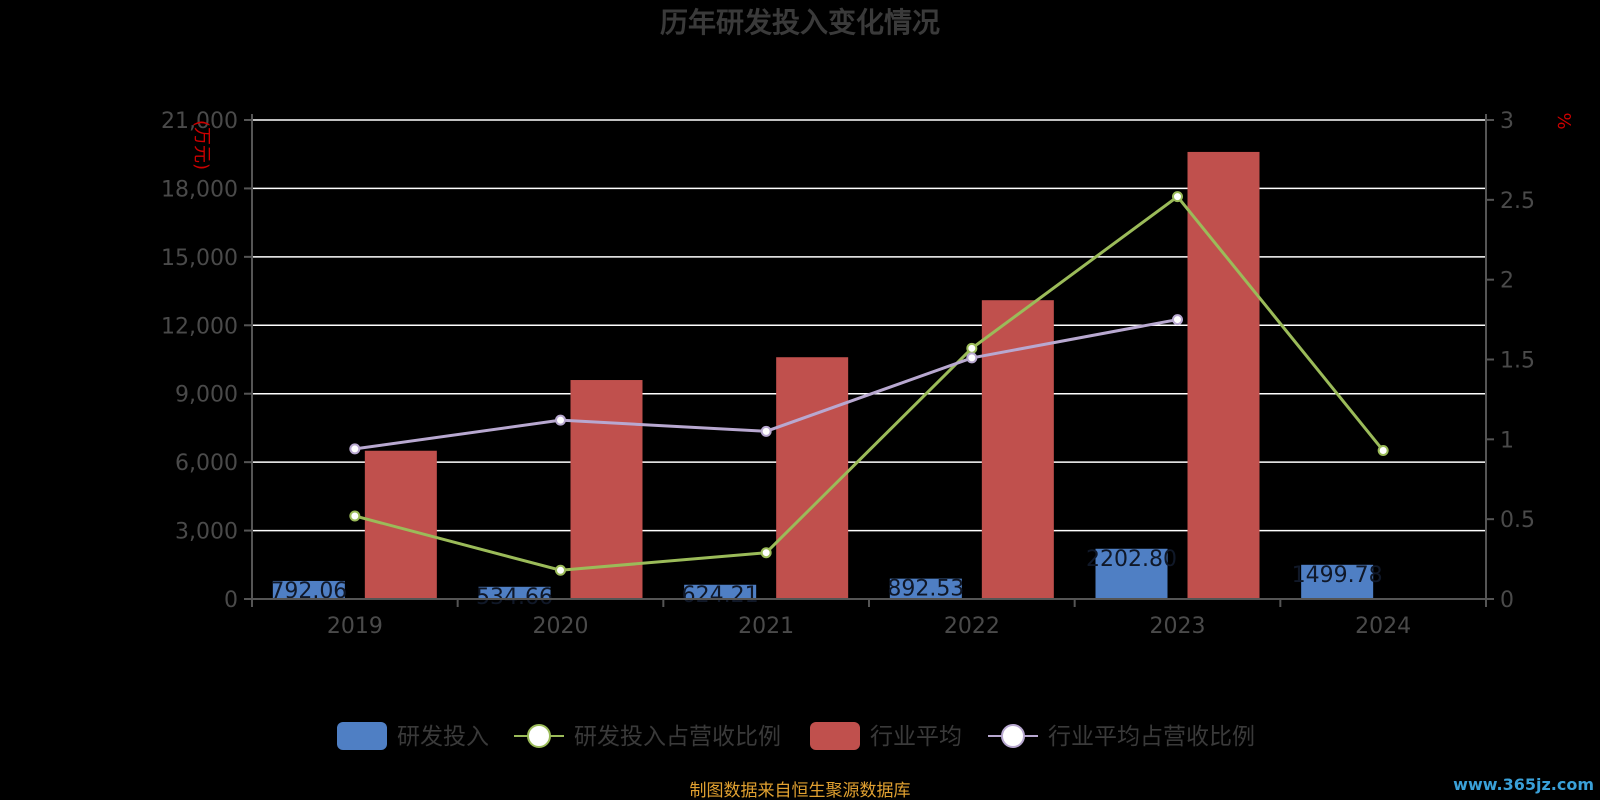 The width and height of the screenshot is (1600, 800). I want to click on right-axis-ticks: 0 0.5 1 1.5 2 2.5 3, so click(1510, 361).